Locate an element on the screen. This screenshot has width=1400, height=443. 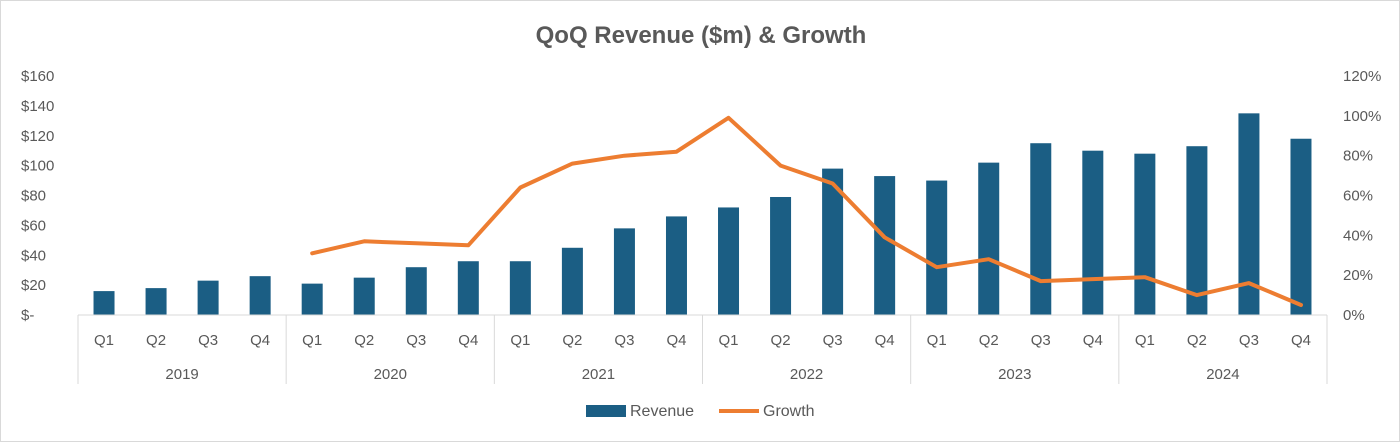
left-axis-labels: $- $20 $40 $60 $80 $100 $120 $140 $160 is located at coordinates (37, 196).